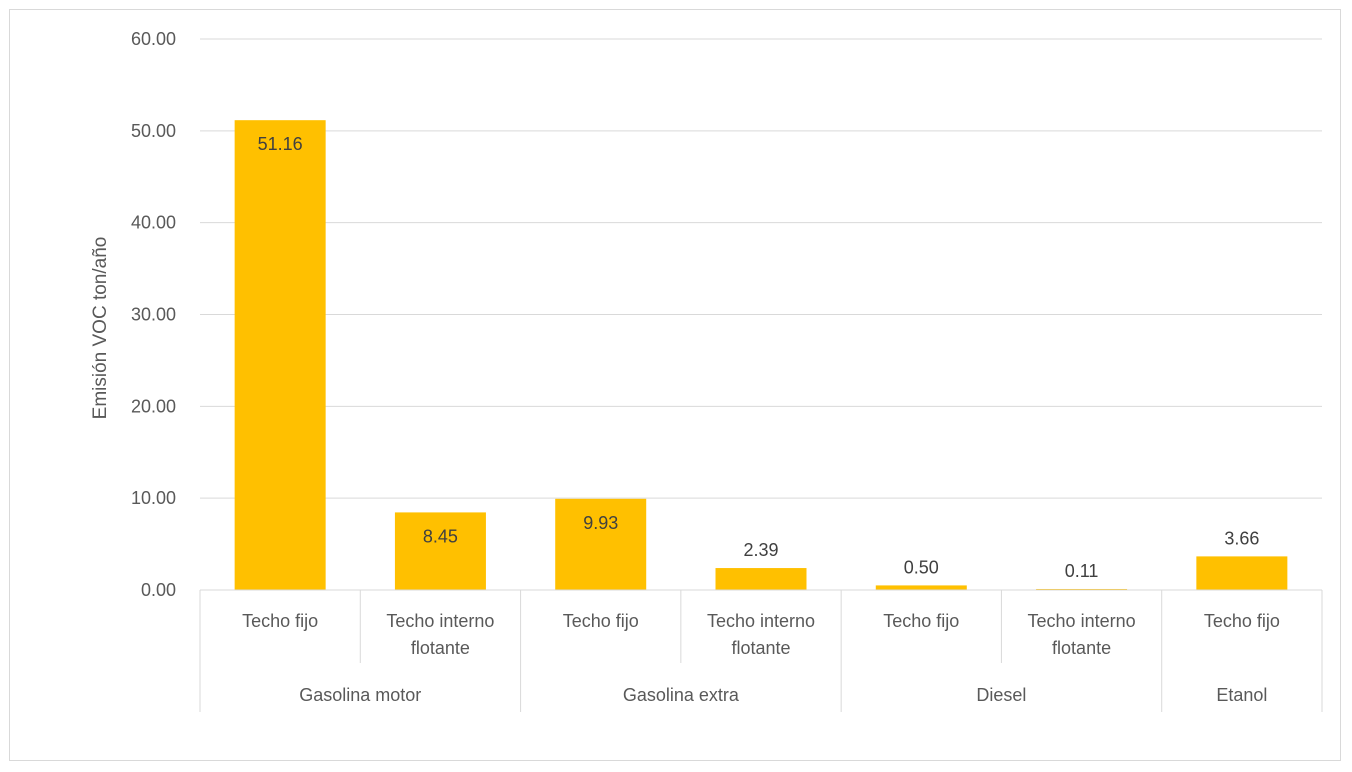 The height and width of the screenshot is (772, 1352). Describe the element at coordinates (158, 590) in the screenshot. I see `y-tick-label: 0.00` at that location.